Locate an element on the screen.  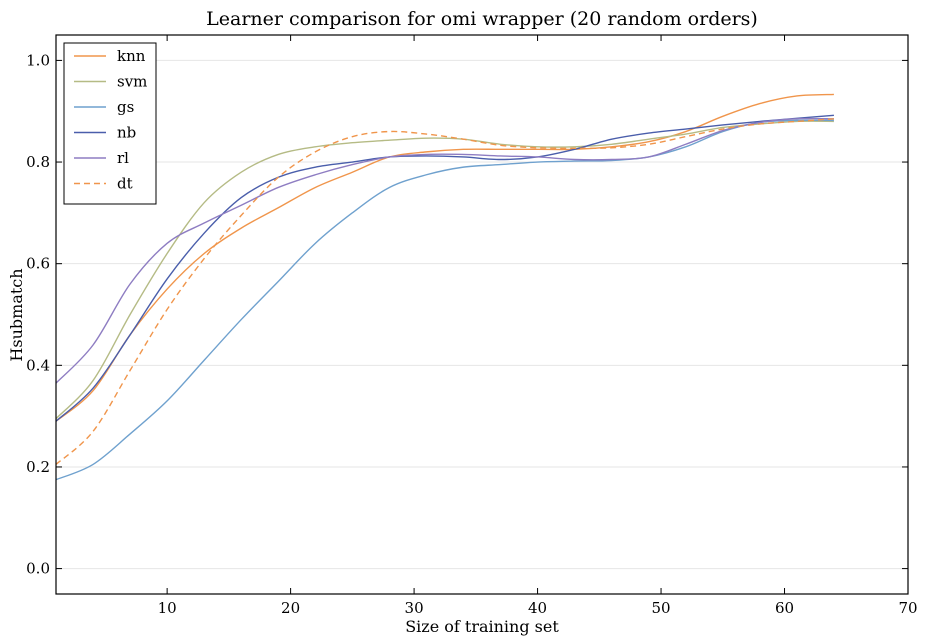
legend-label-dt: dt is located at coordinates (125, 184).